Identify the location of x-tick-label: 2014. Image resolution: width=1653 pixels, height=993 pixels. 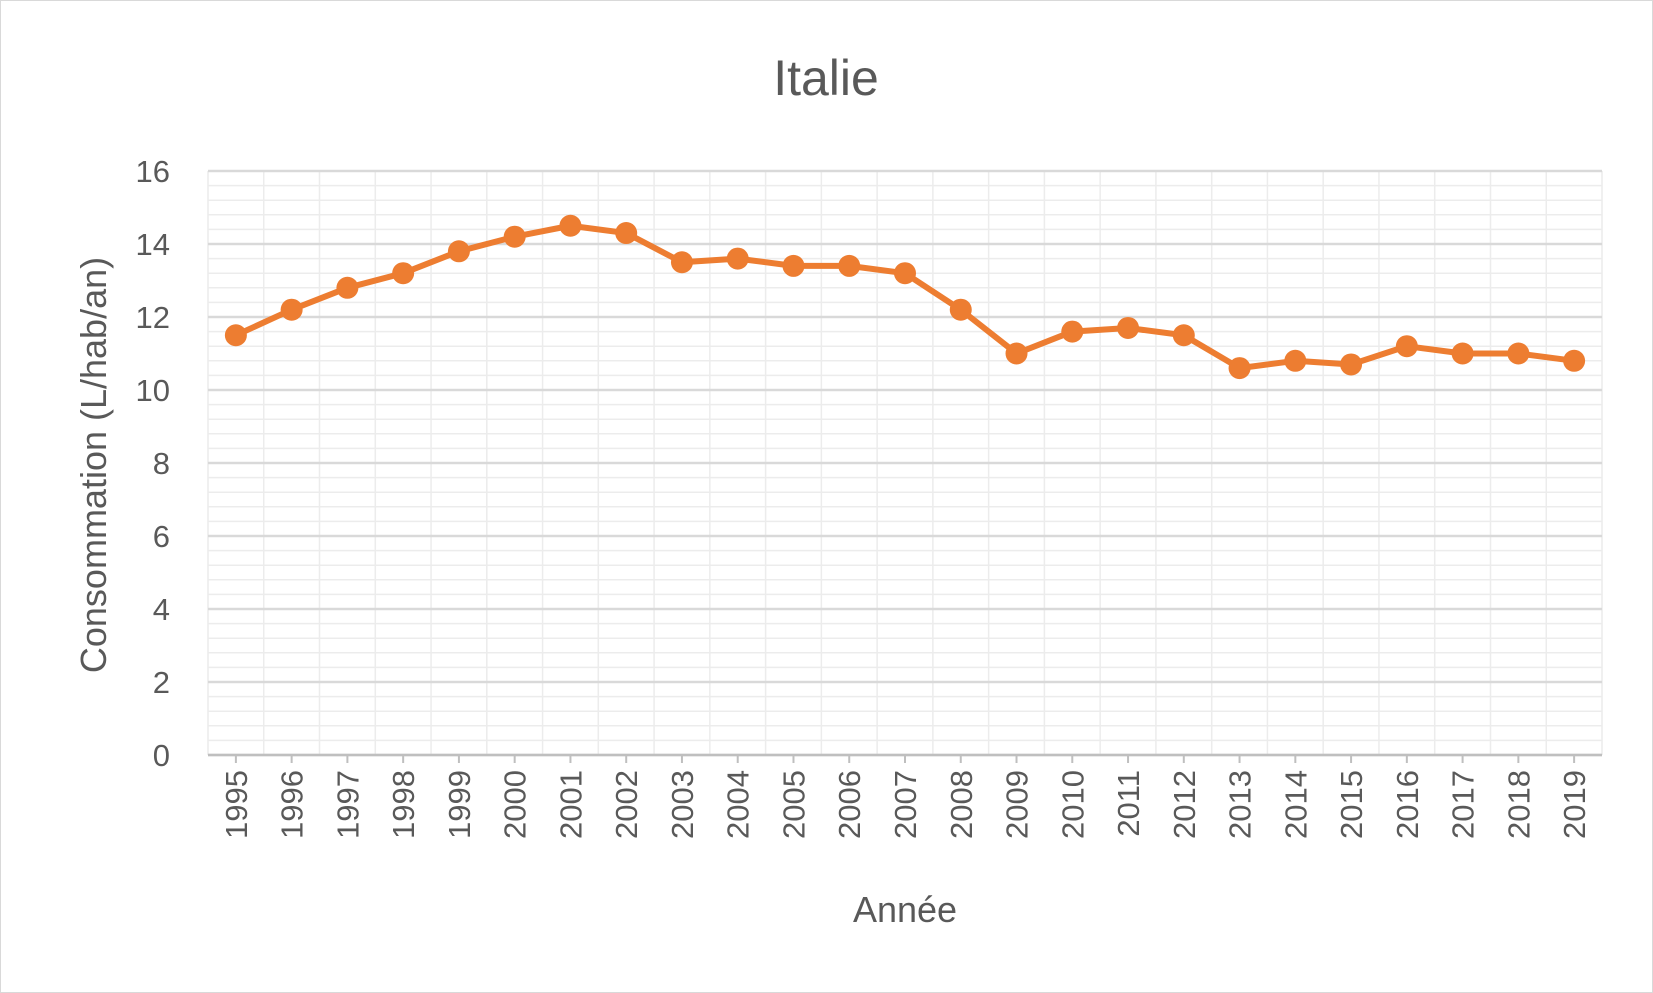
(1295, 804).